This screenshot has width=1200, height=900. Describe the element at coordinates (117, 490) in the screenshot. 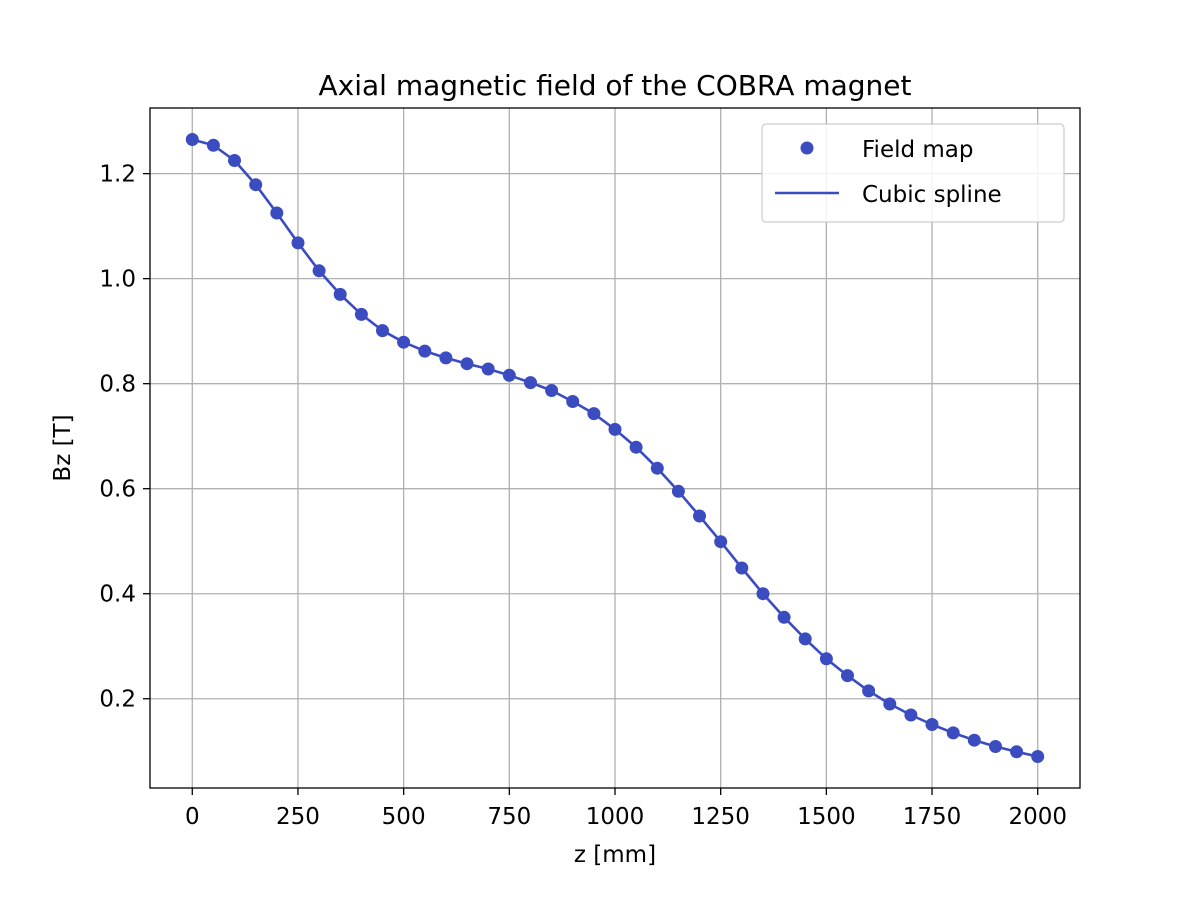

I see `y-tick-label: 0.6` at that location.